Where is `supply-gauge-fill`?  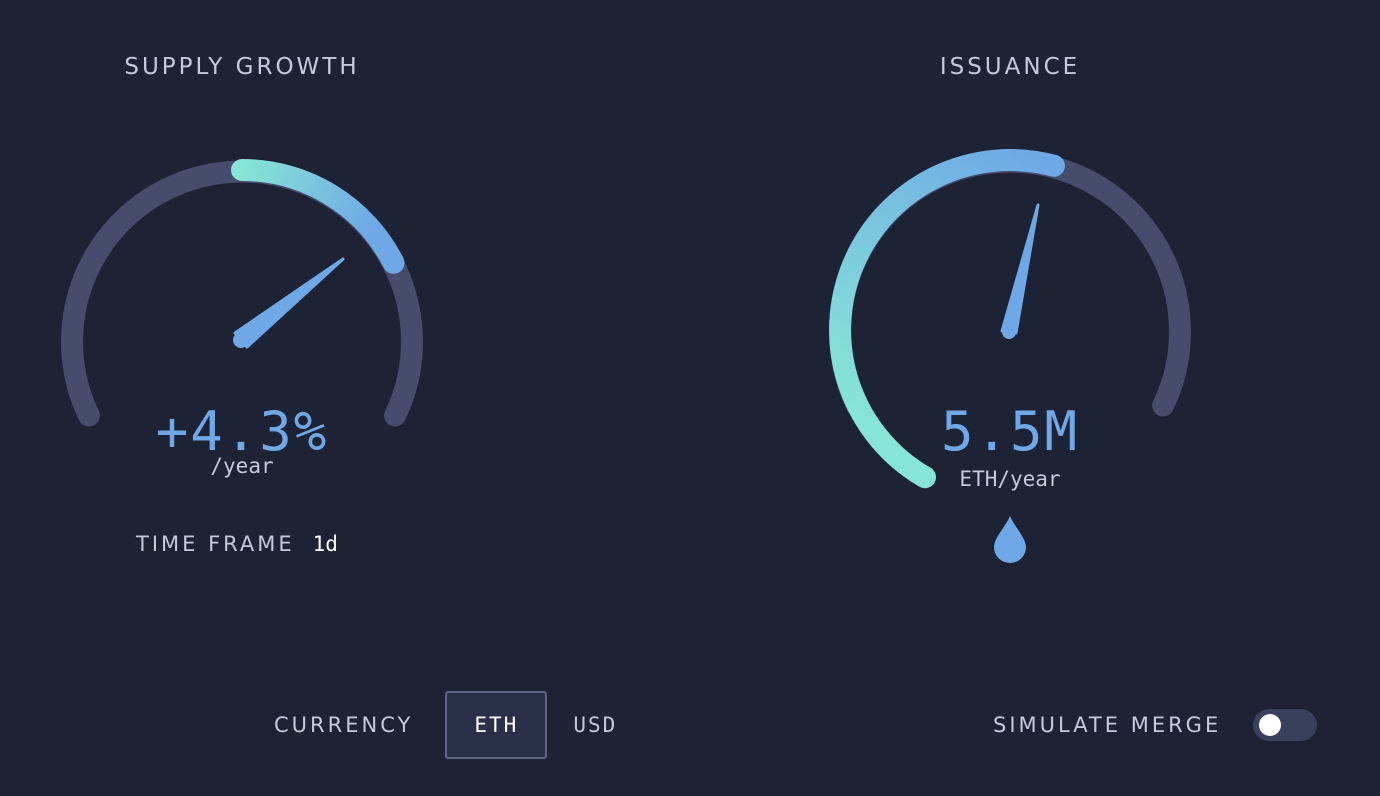
supply-gauge-fill is located at coordinates (318, 216).